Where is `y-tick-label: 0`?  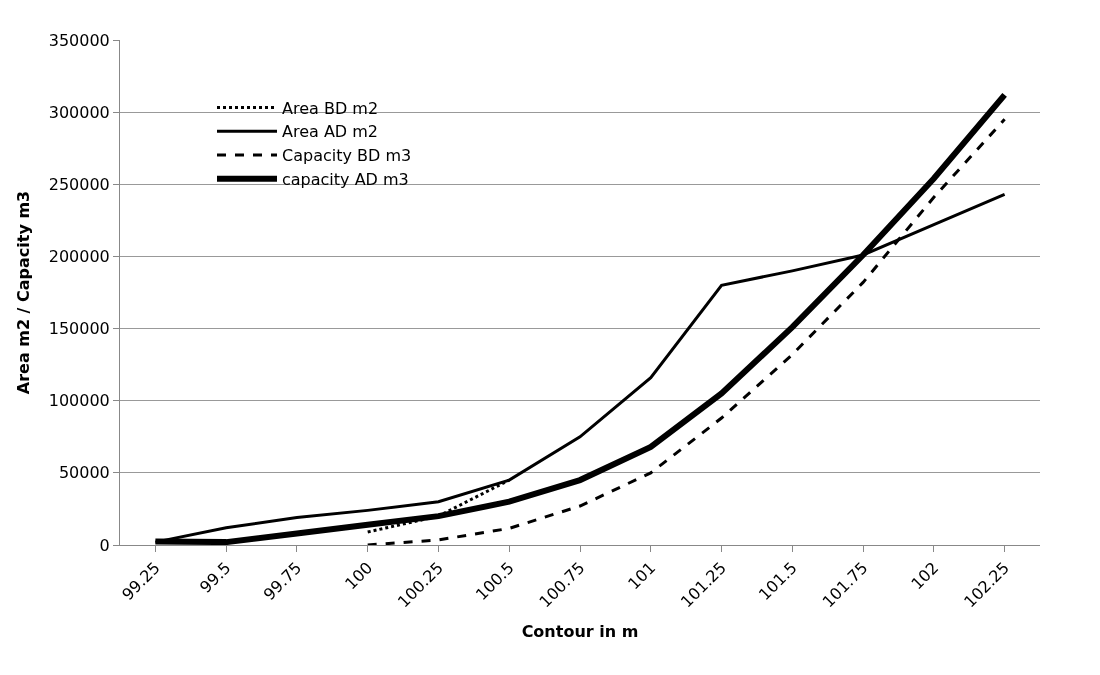
y-tick-label: 0 is located at coordinates (104, 545).